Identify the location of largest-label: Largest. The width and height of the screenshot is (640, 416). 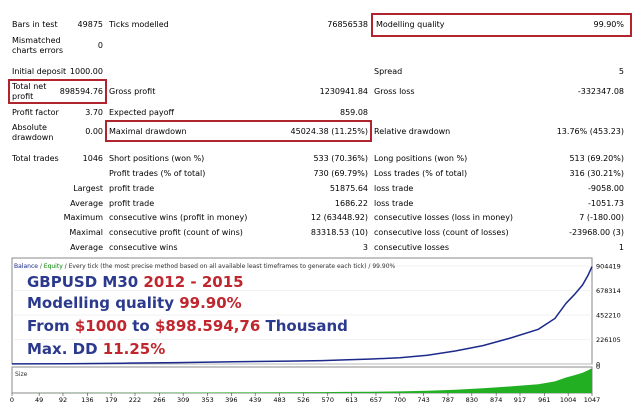
(88, 188).